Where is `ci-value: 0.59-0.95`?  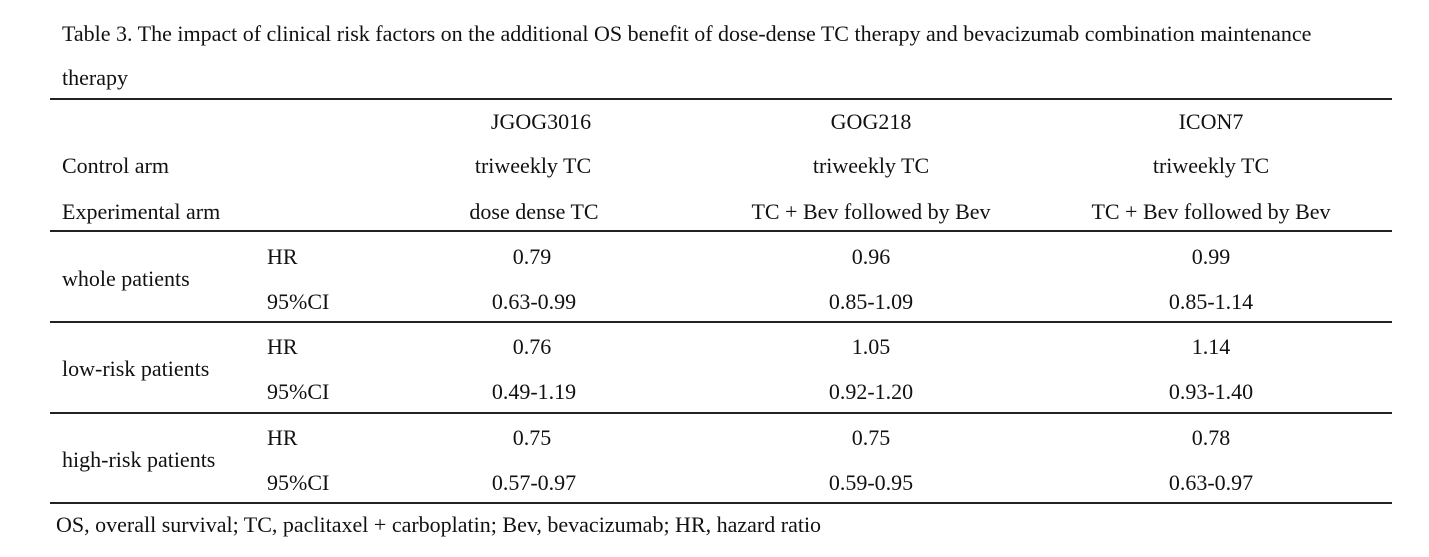 ci-value: 0.59-0.95 is located at coordinates (871, 482).